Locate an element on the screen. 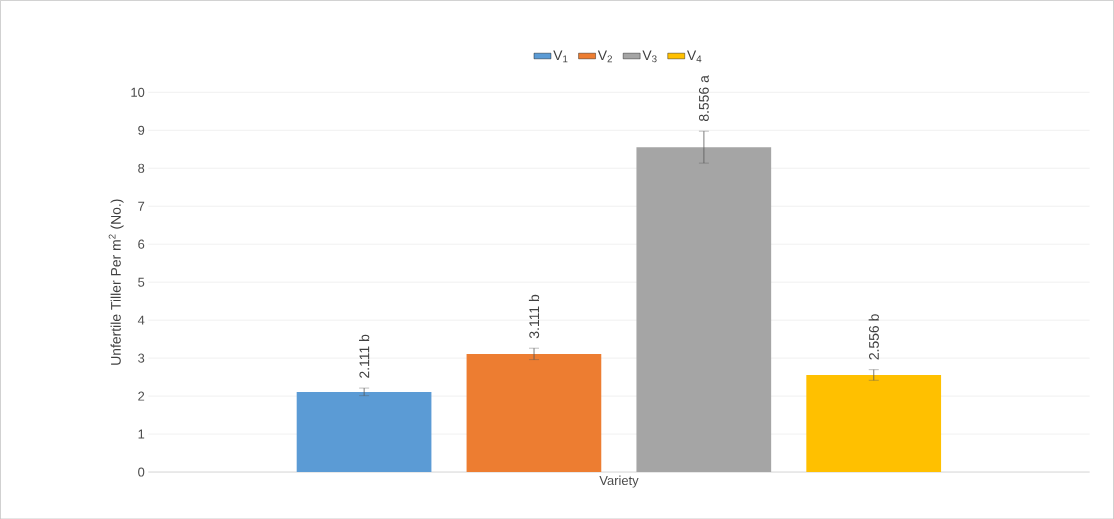 The image size is (1114, 519). legend-label: V$_{4}$ is located at coordinates (694, 56).